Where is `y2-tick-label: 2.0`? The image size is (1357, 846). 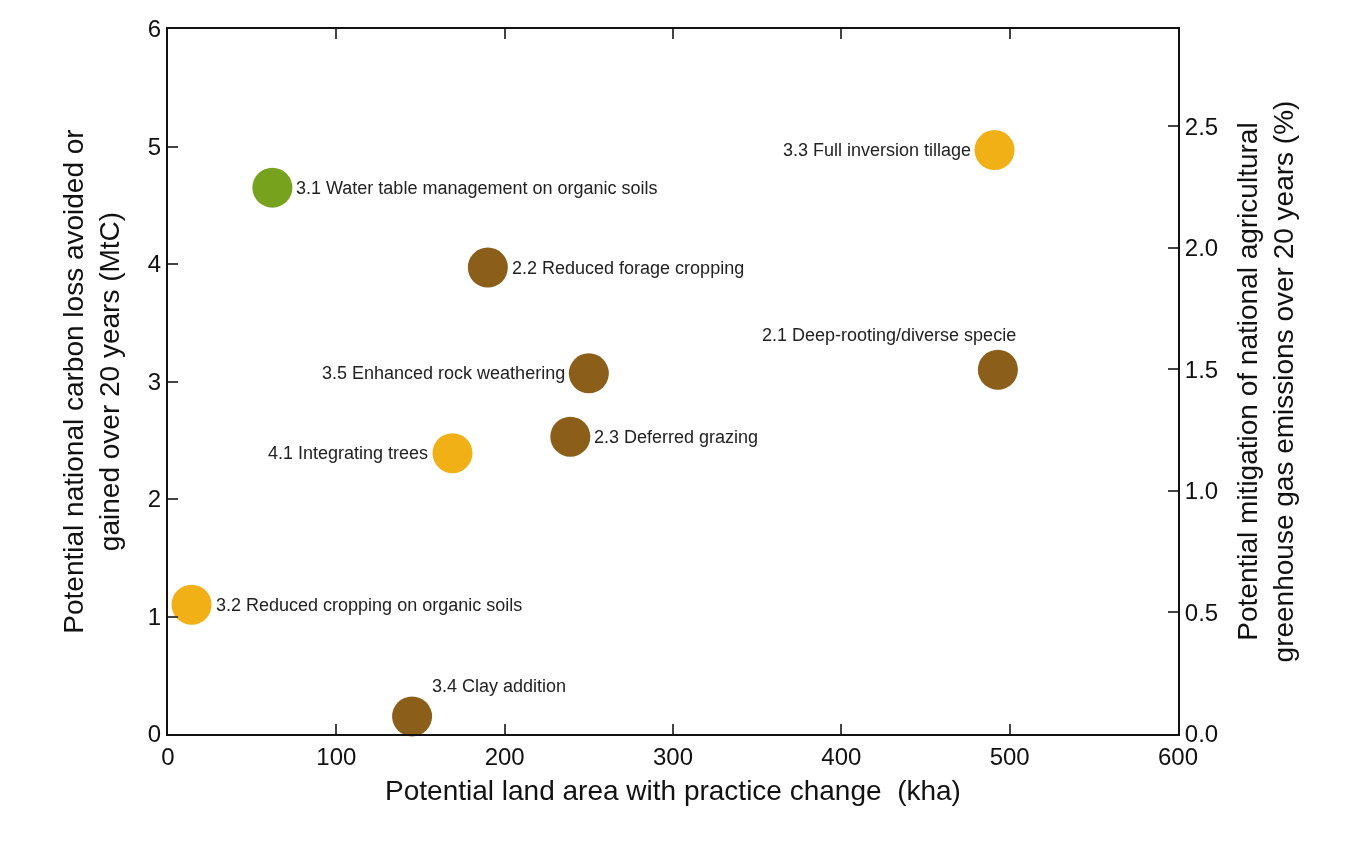 y2-tick-label: 2.0 is located at coordinates (1201, 248).